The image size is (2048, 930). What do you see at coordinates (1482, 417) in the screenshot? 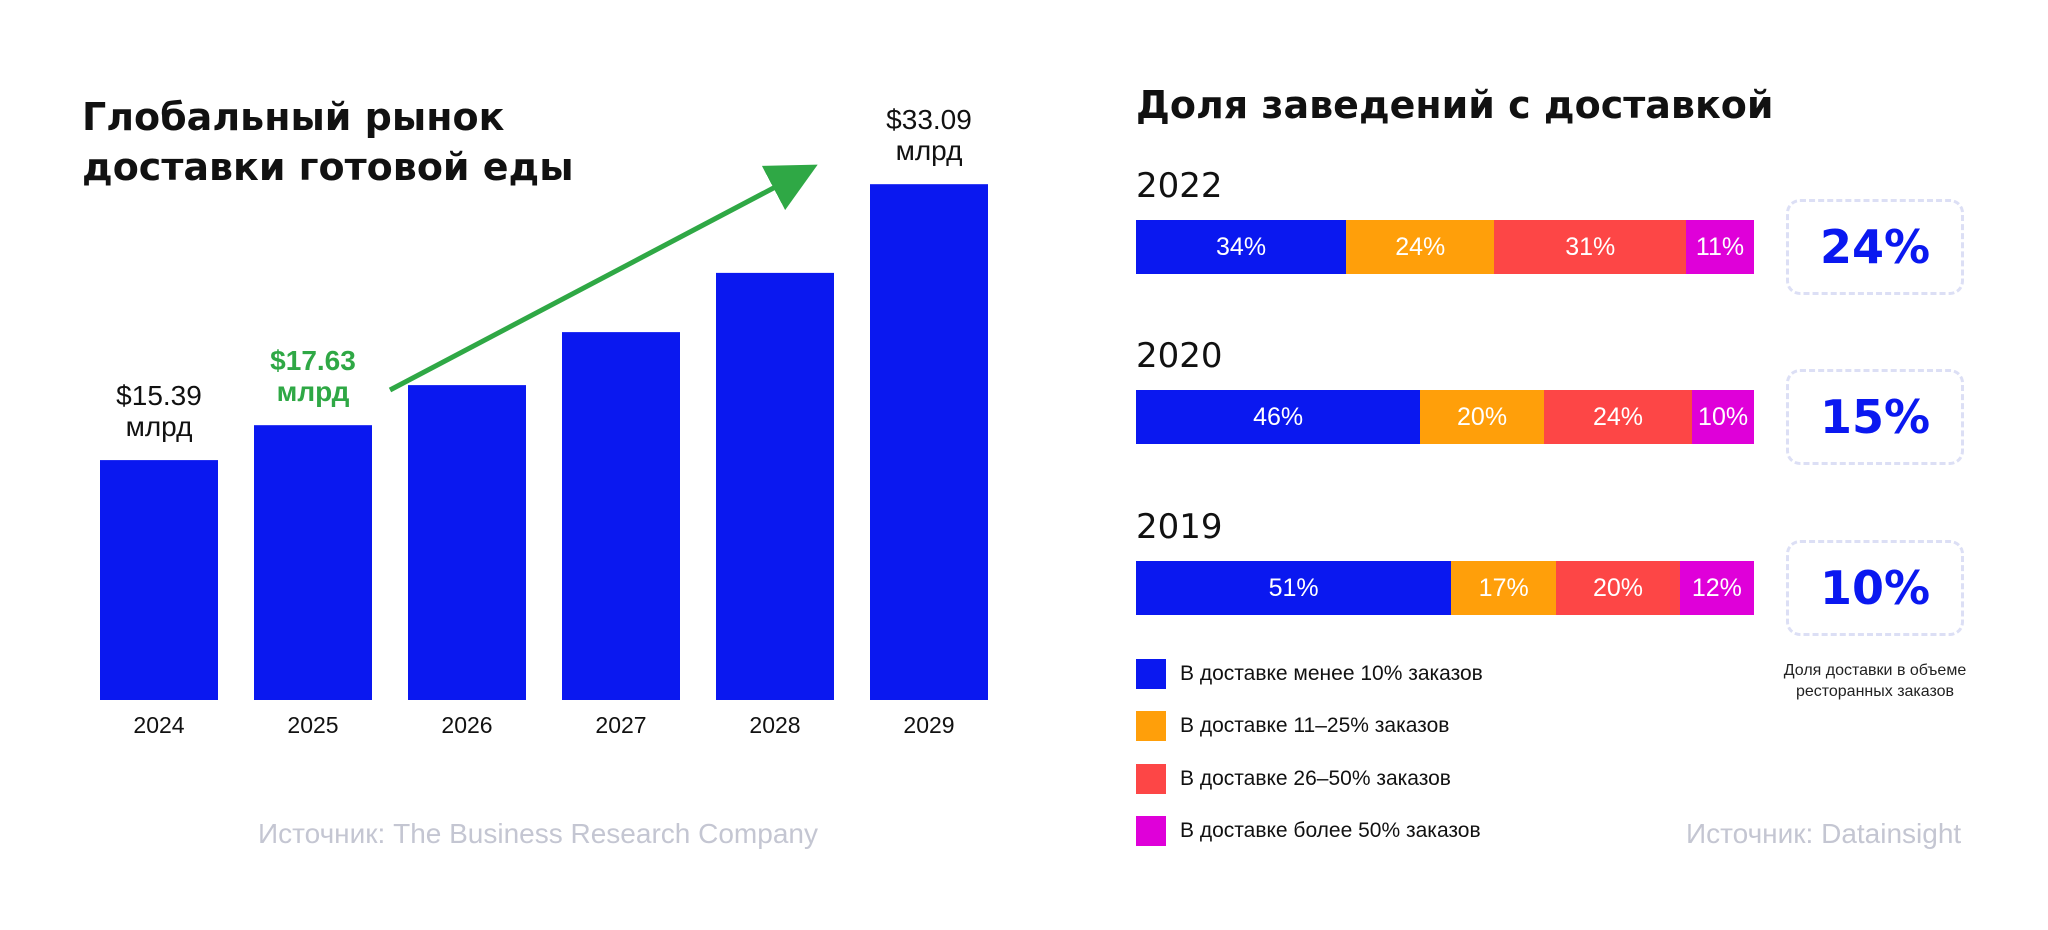
I see `segment-2020-2: 20%` at bounding box center [1482, 417].